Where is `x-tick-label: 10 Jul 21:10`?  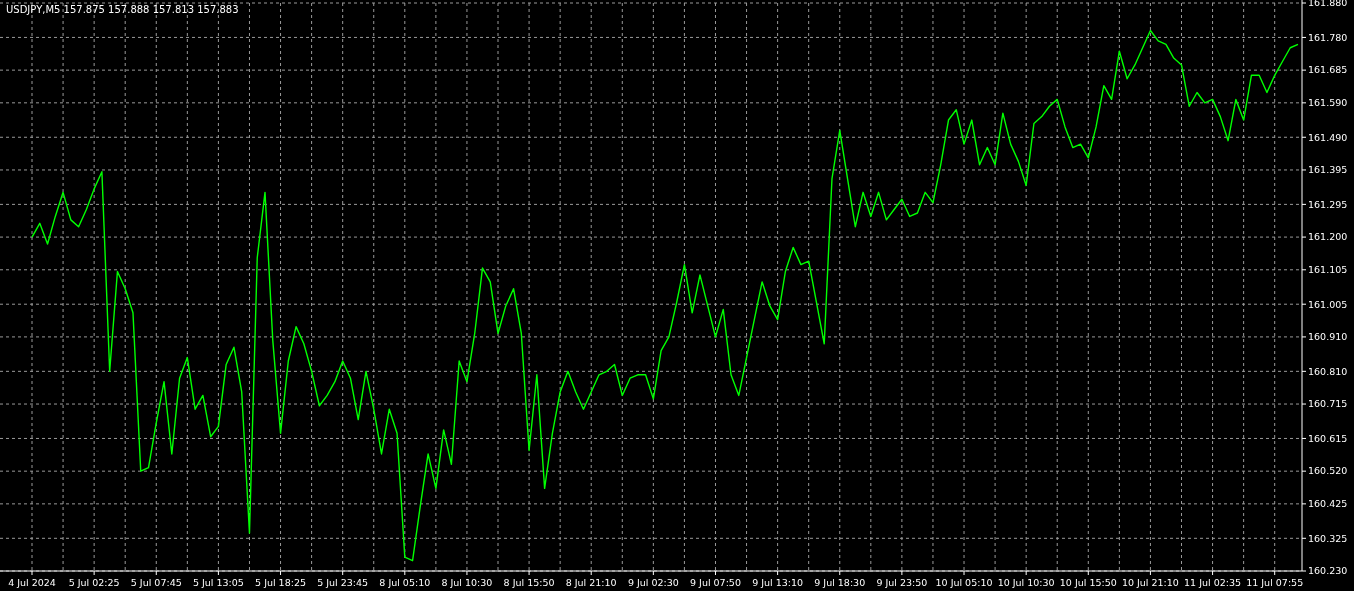
x-tick-label: 10 Jul 21:10 is located at coordinates (1150, 582).